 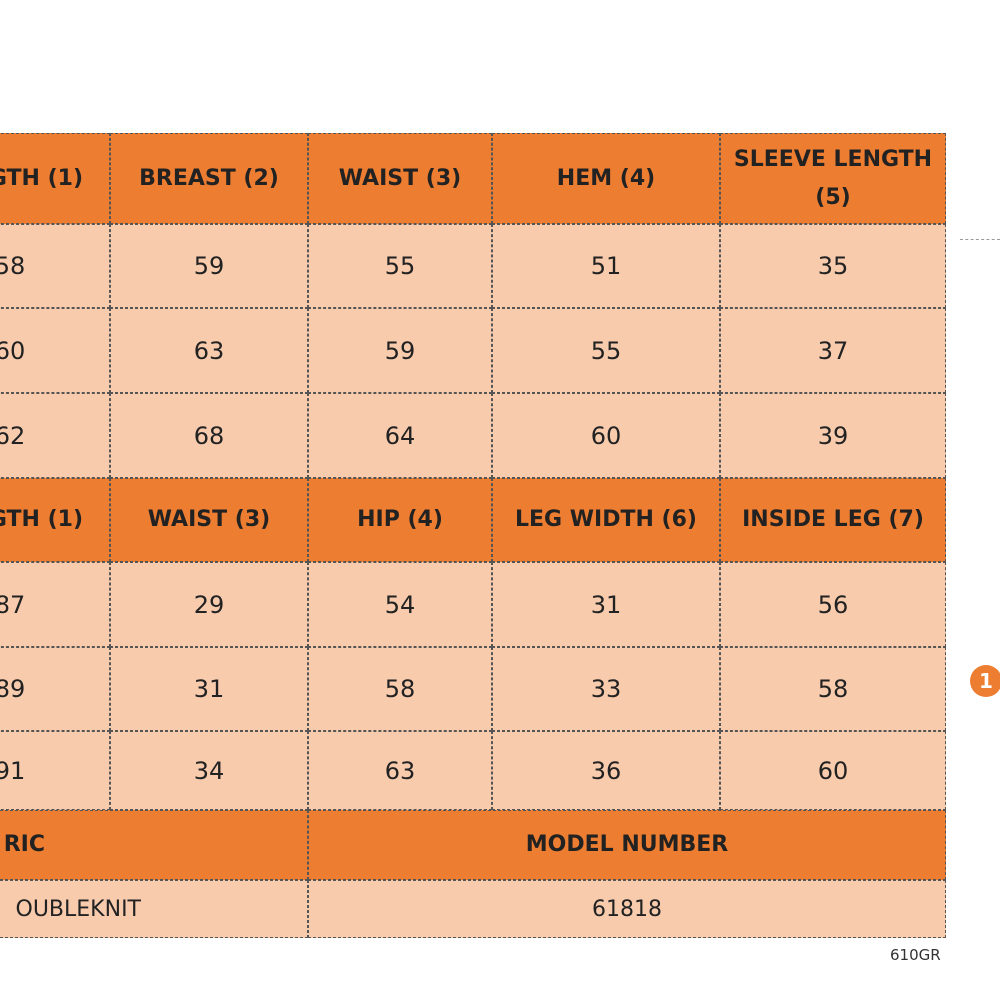 What do you see at coordinates (606, 770) in the screenshot?
I see `value-cell: 36` at bounding box center [606, 770].